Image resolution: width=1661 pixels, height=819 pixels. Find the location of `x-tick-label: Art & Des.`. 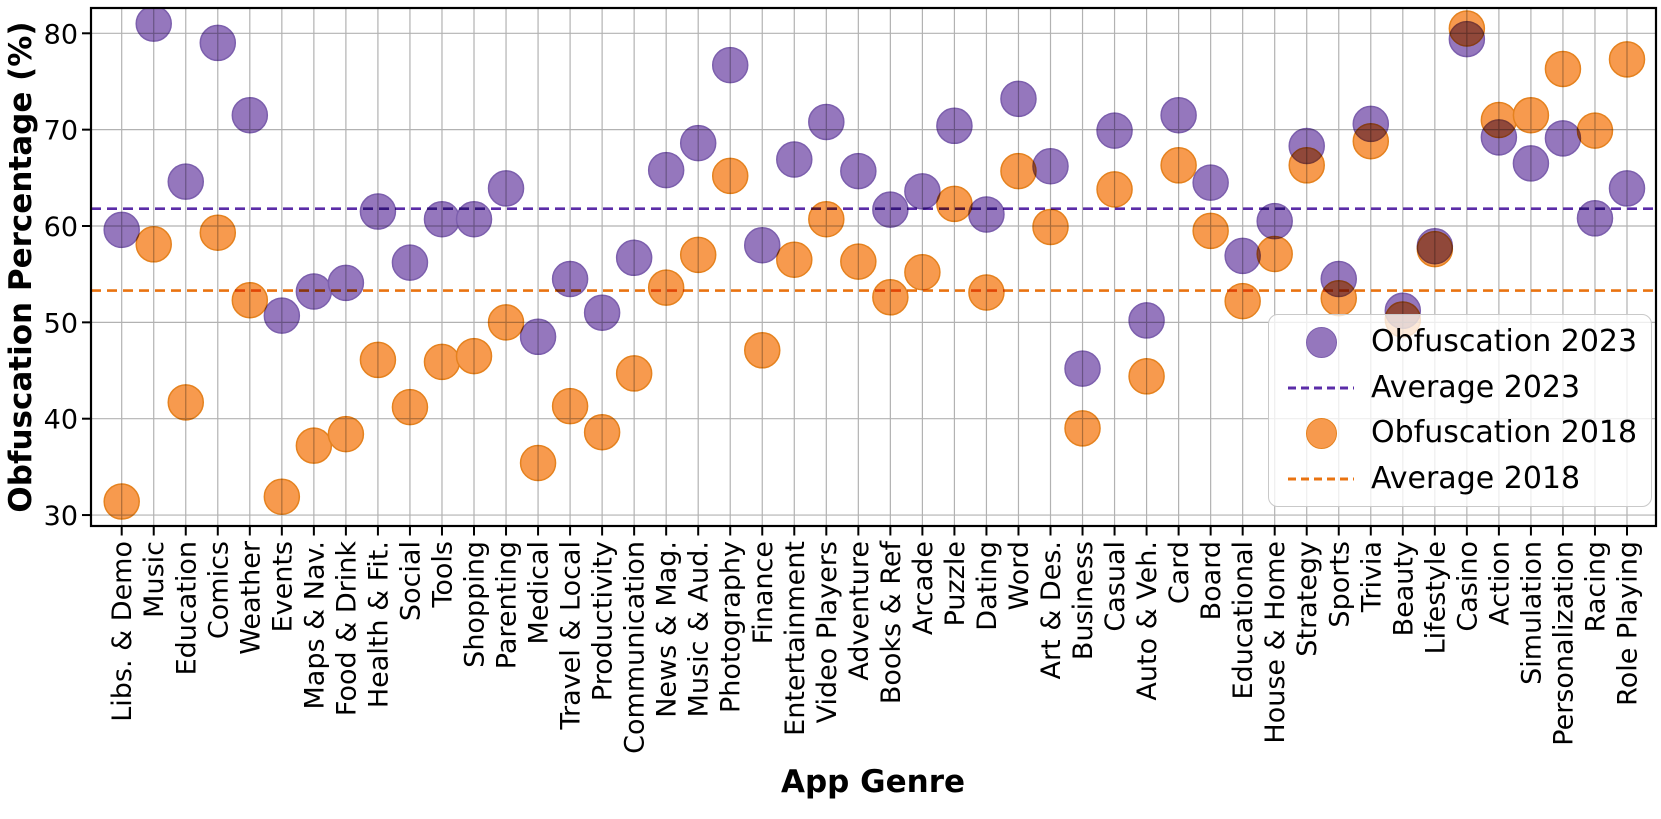

x-tick-label: Art & Des. is located at coordinates (1051, 610).